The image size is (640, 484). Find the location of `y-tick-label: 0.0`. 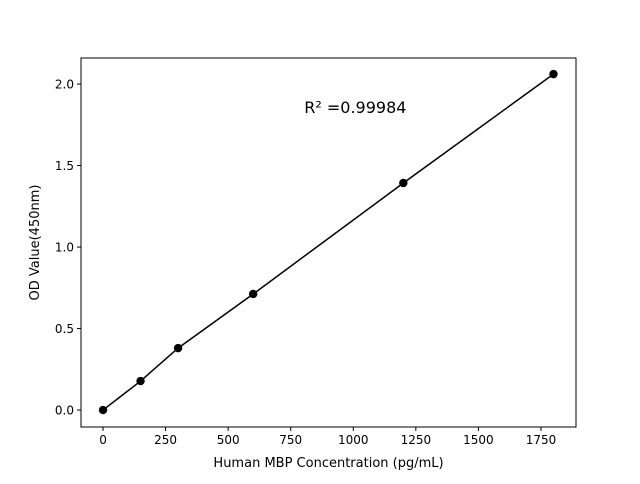

y-tick-label: 0.0 is located at coordinates (64, 411).